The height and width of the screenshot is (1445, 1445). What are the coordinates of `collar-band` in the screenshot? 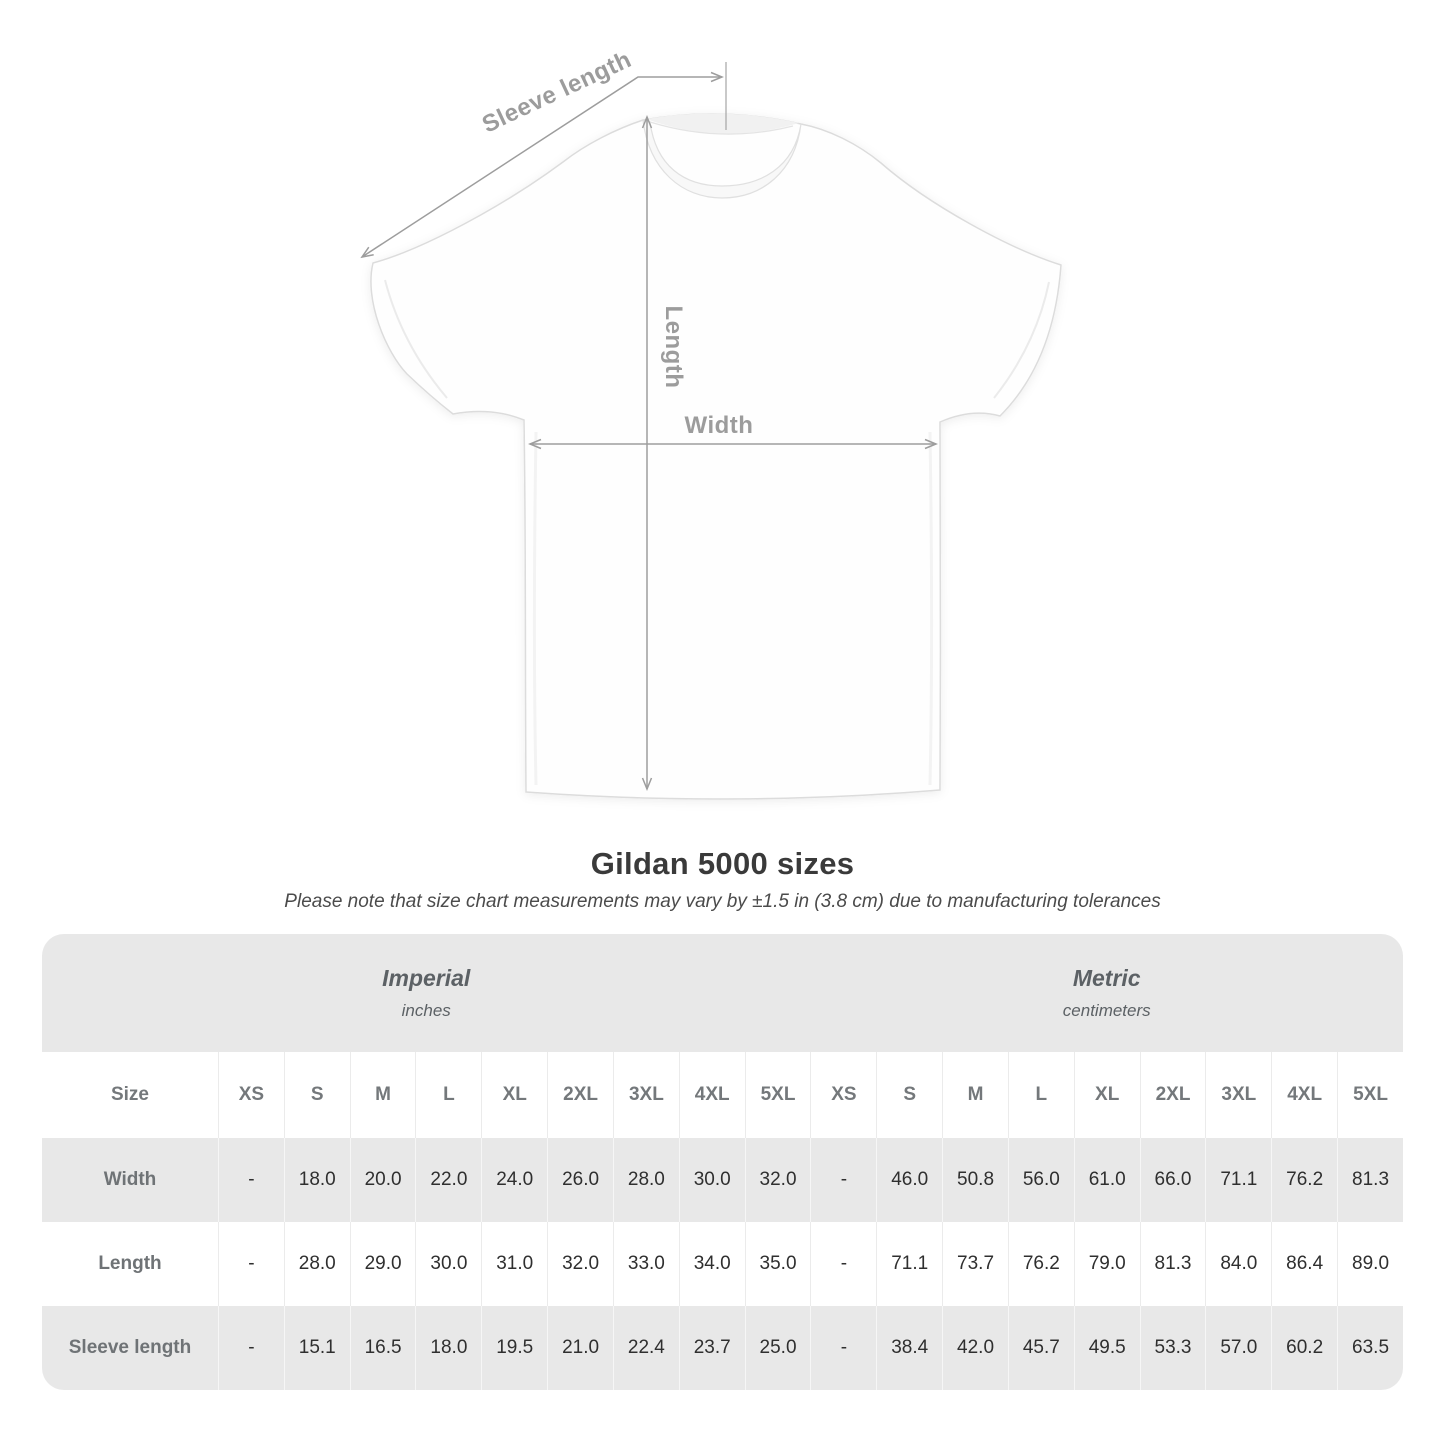 It's located at (722, 159).